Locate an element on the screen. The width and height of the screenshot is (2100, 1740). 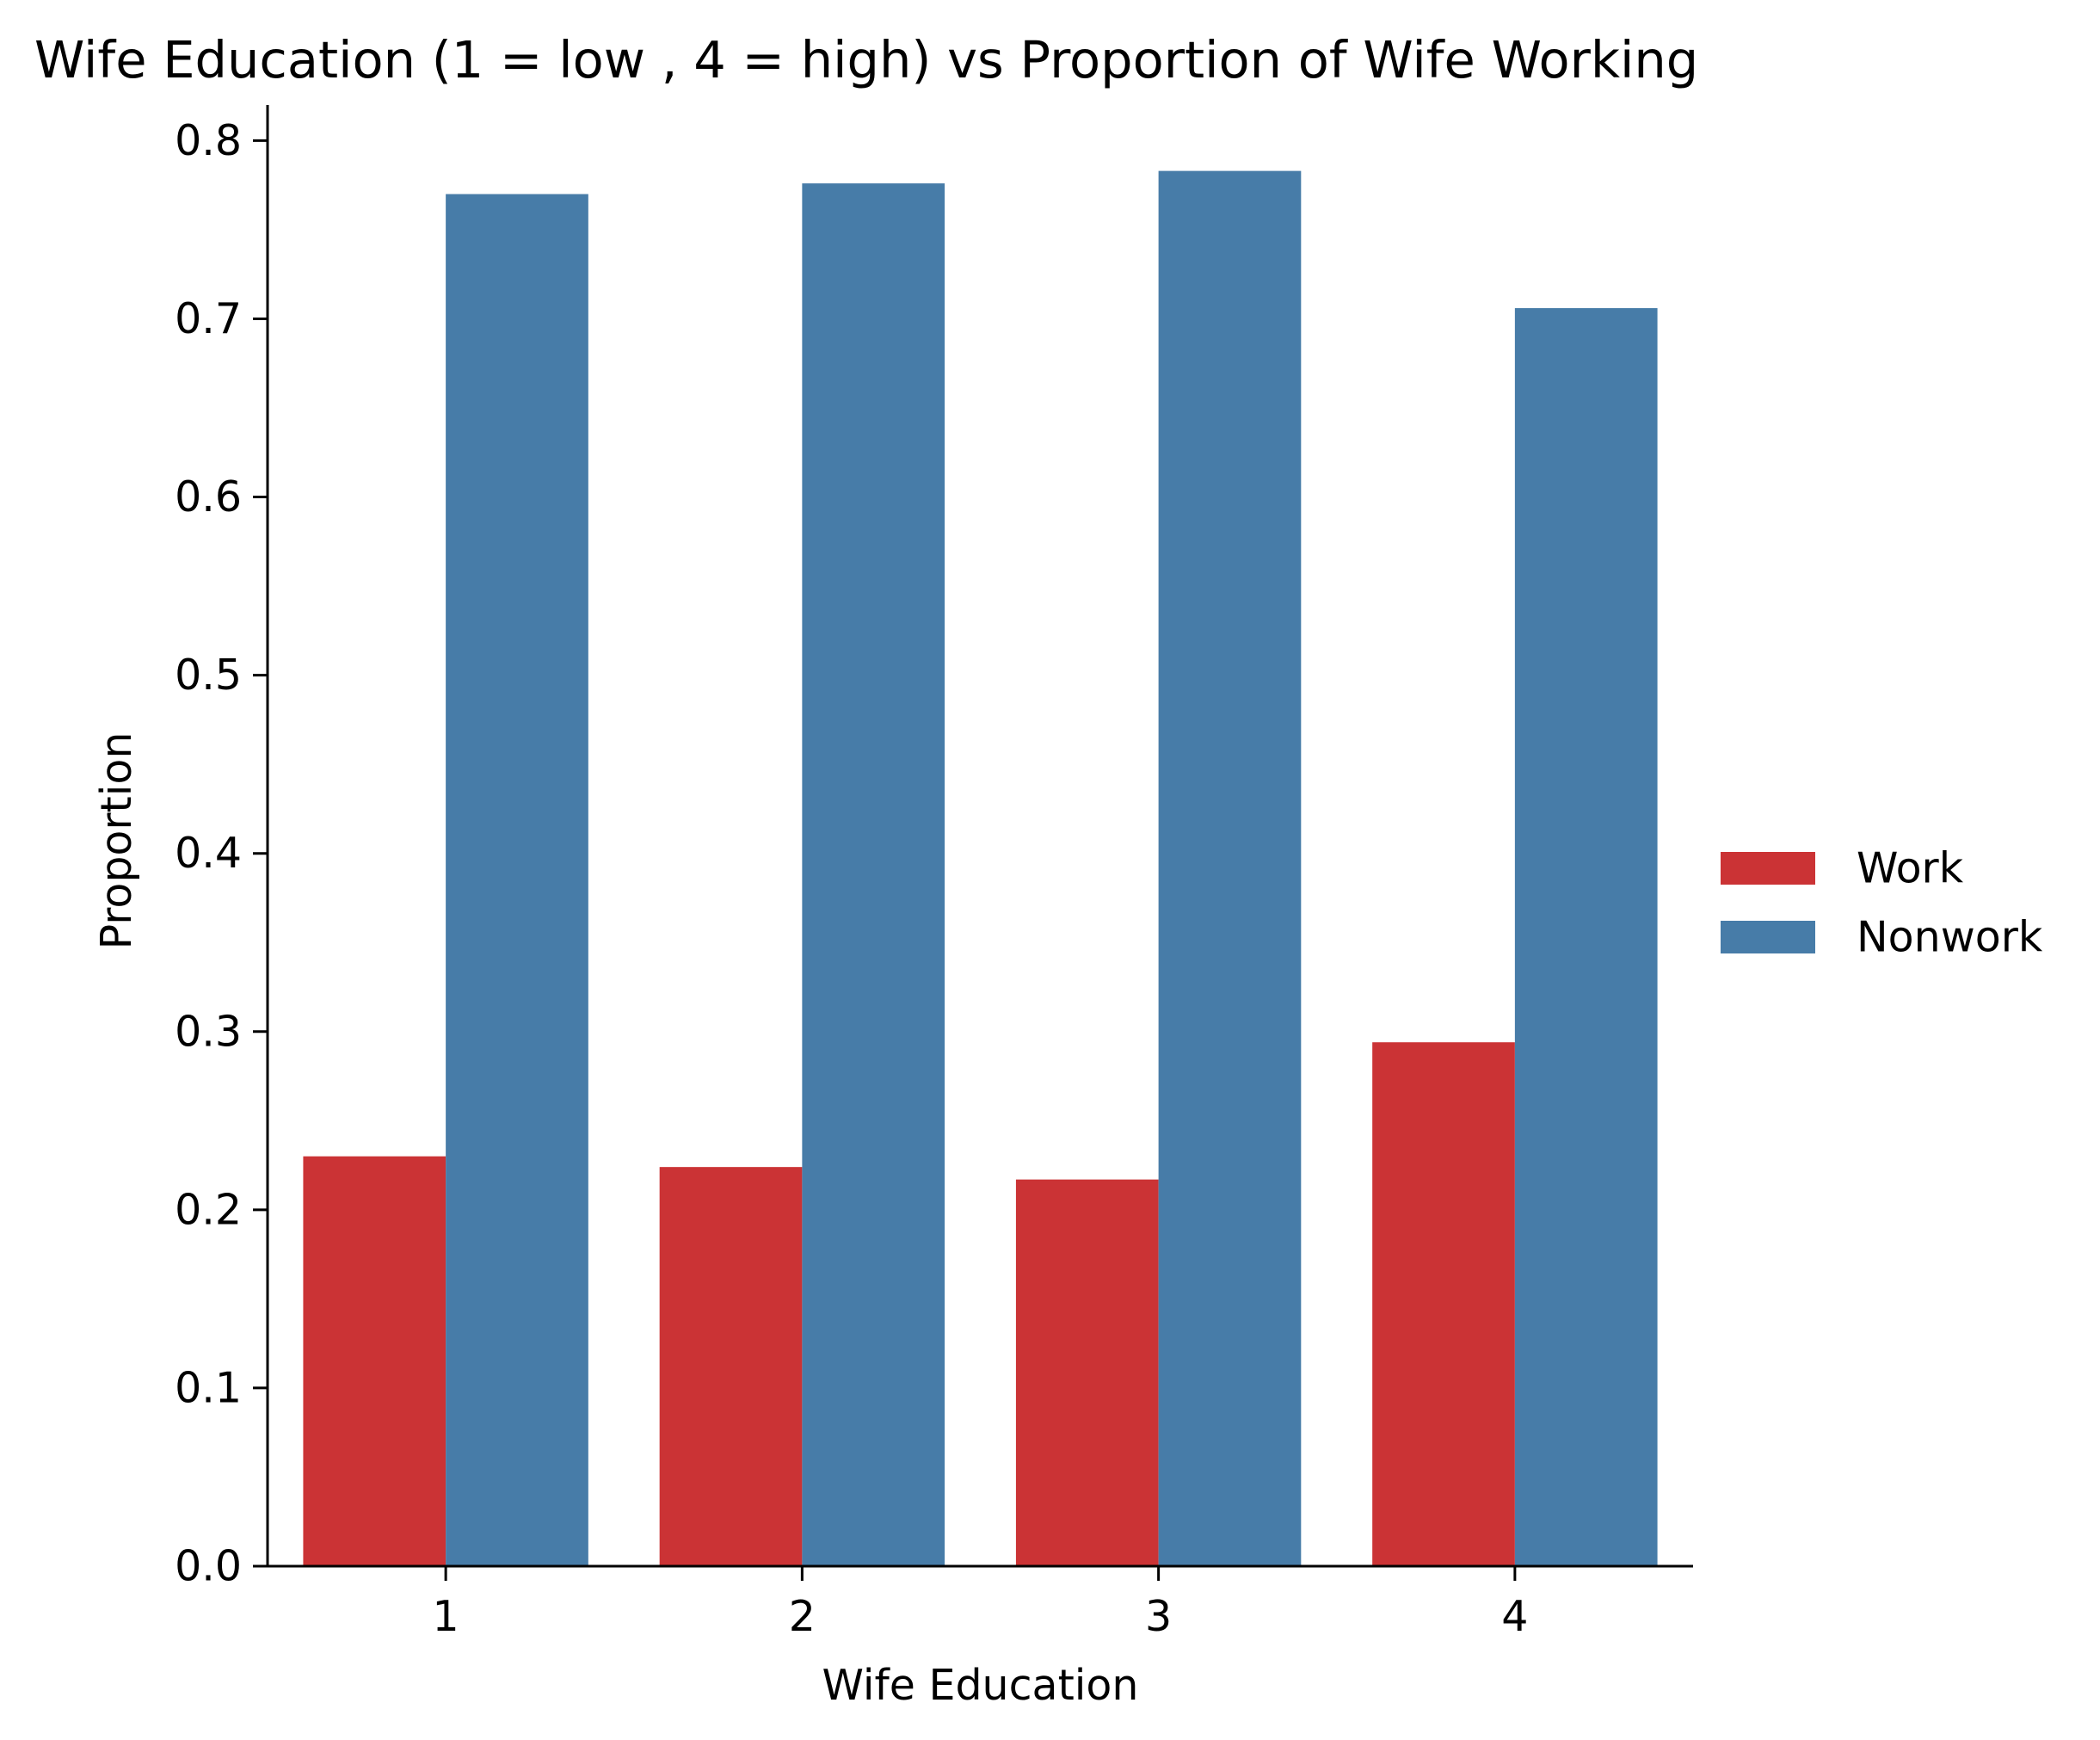
x-axis-ticks: 1 2 3 4 is located at coordinates (980, 1603).